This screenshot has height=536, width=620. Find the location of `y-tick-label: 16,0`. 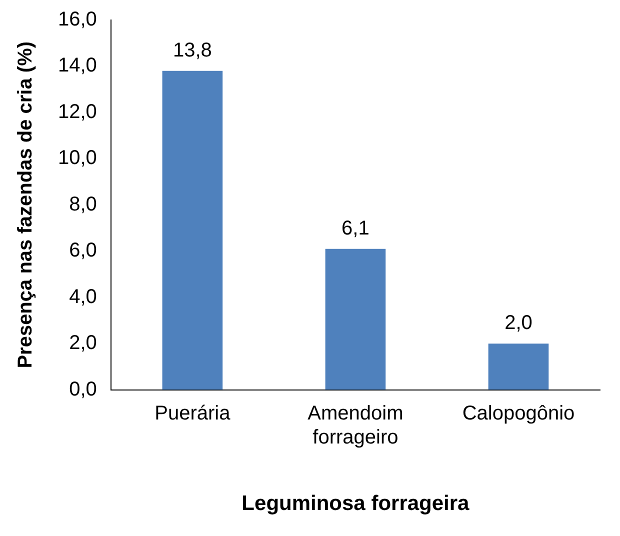

y-tick-label: 16,0 is located at coordinates (77, 19).